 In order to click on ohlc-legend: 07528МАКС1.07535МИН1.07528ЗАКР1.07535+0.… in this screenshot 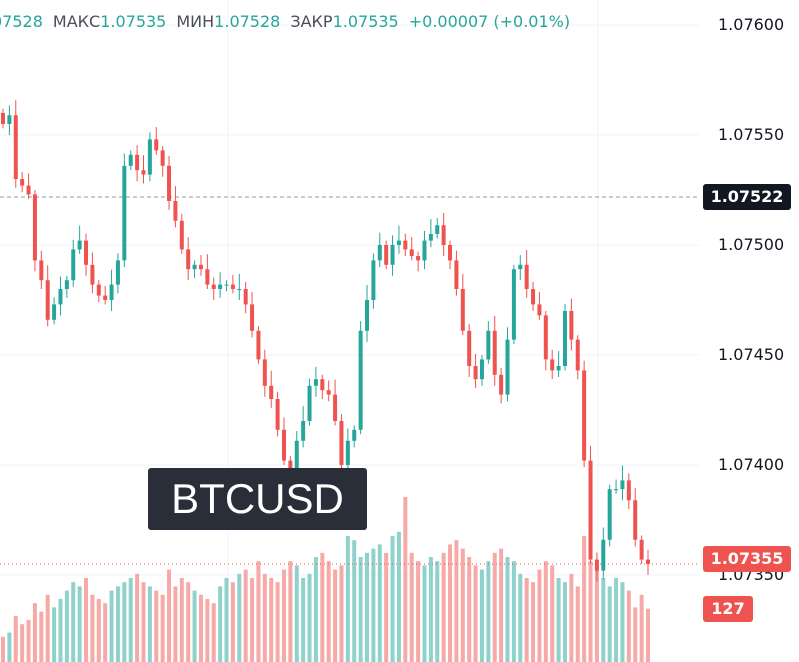, I will do `click(285, 21)`.